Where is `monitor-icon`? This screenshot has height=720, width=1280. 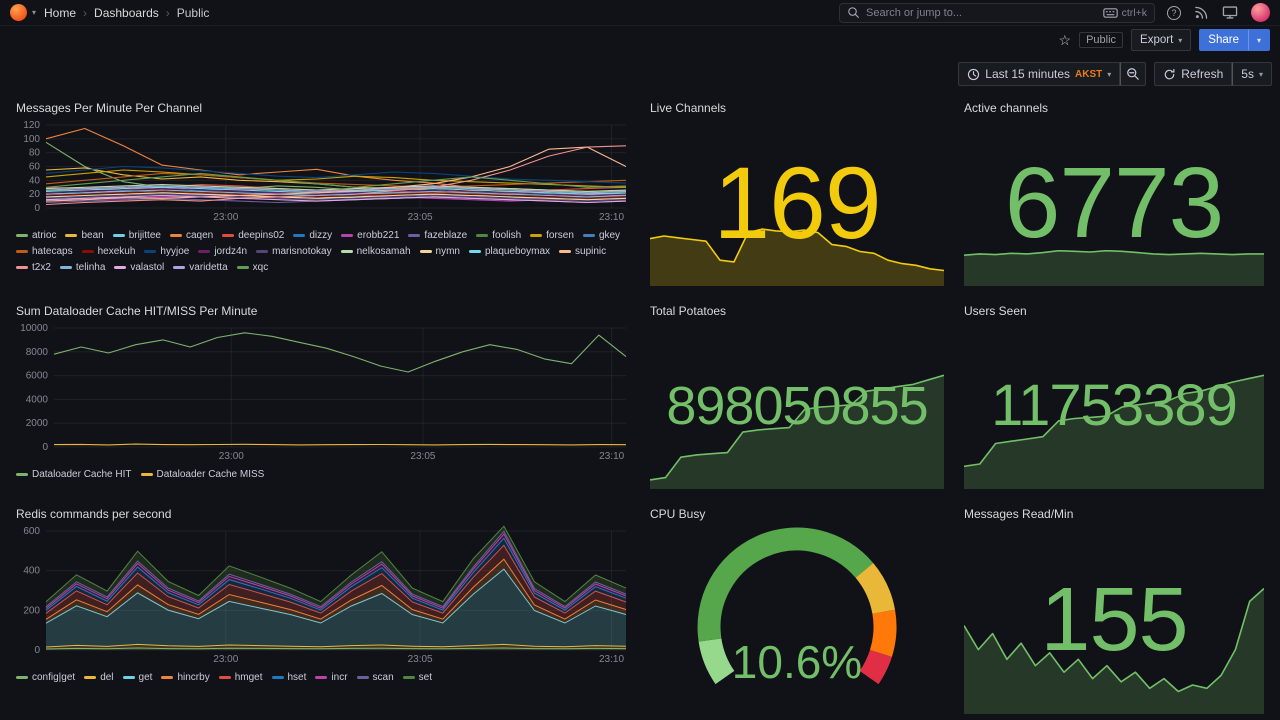 monitor-icon is located at coordinates (1230, 12).